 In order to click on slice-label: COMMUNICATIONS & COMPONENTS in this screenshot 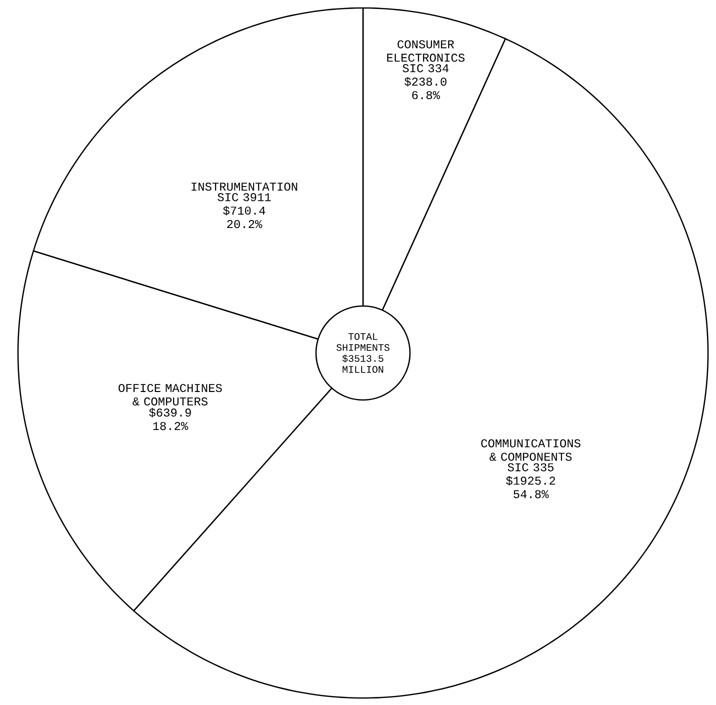, I will do `click(530, 450)`.